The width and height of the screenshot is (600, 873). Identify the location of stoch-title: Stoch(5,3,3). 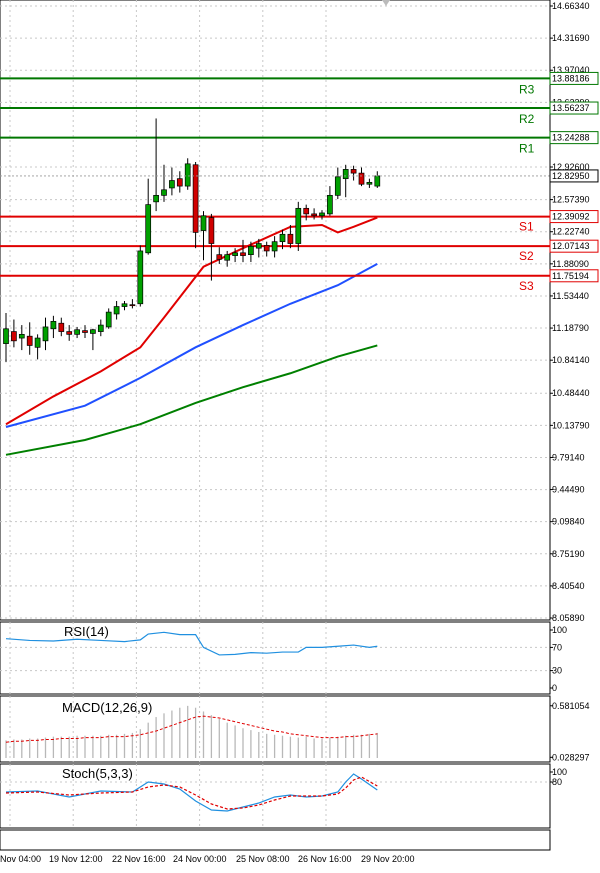
(97, 773).